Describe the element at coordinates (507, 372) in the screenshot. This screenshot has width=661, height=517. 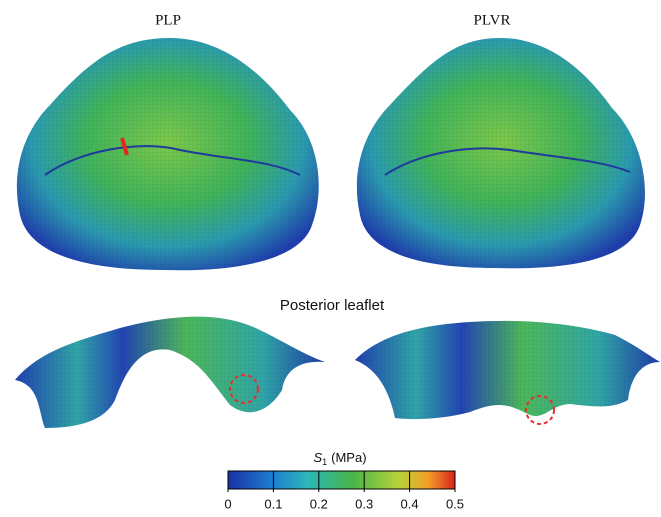
I see `leaflet-plvr` at that location.